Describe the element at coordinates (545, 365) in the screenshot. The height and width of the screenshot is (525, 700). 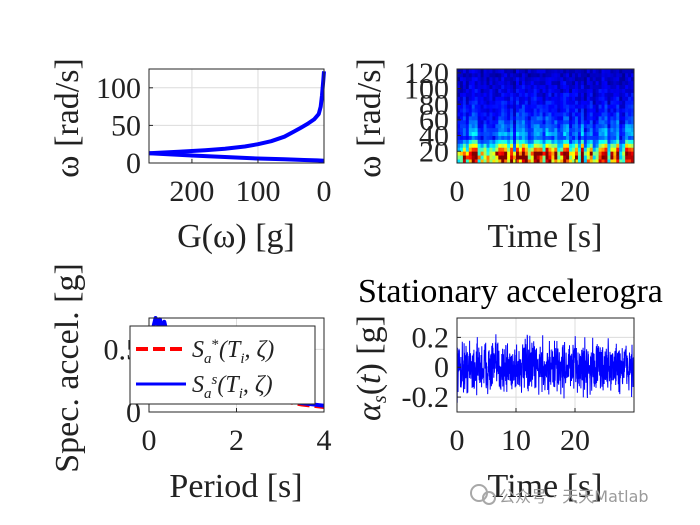
I see `panel-4-axes-box` at that location.